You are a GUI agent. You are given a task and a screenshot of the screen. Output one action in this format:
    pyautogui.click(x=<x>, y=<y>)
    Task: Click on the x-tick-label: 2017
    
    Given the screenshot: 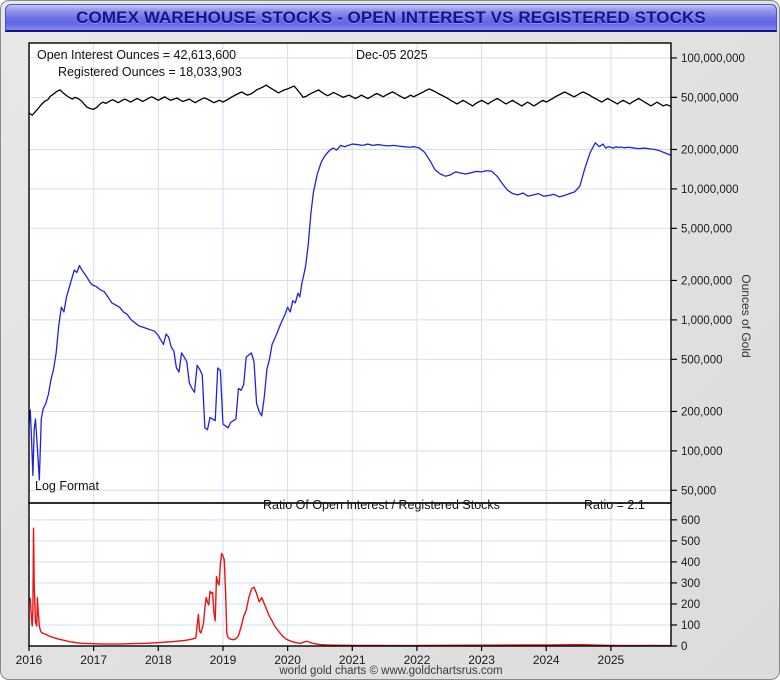 What is the action you would take?
    pyautogui.click(x=93, y=660)
    